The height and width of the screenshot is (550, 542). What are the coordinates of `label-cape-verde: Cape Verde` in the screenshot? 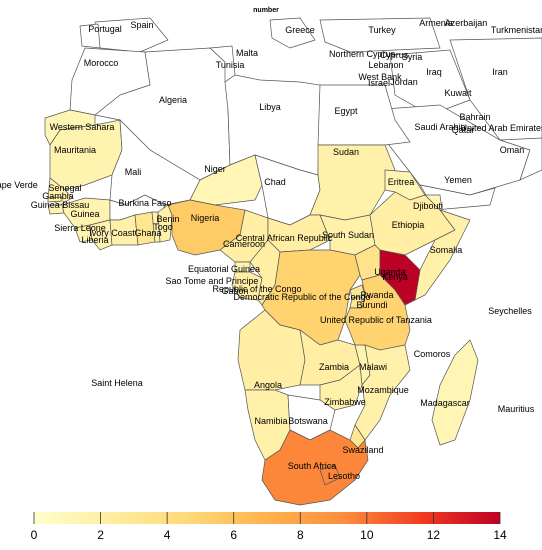 It's located at (19, 185).